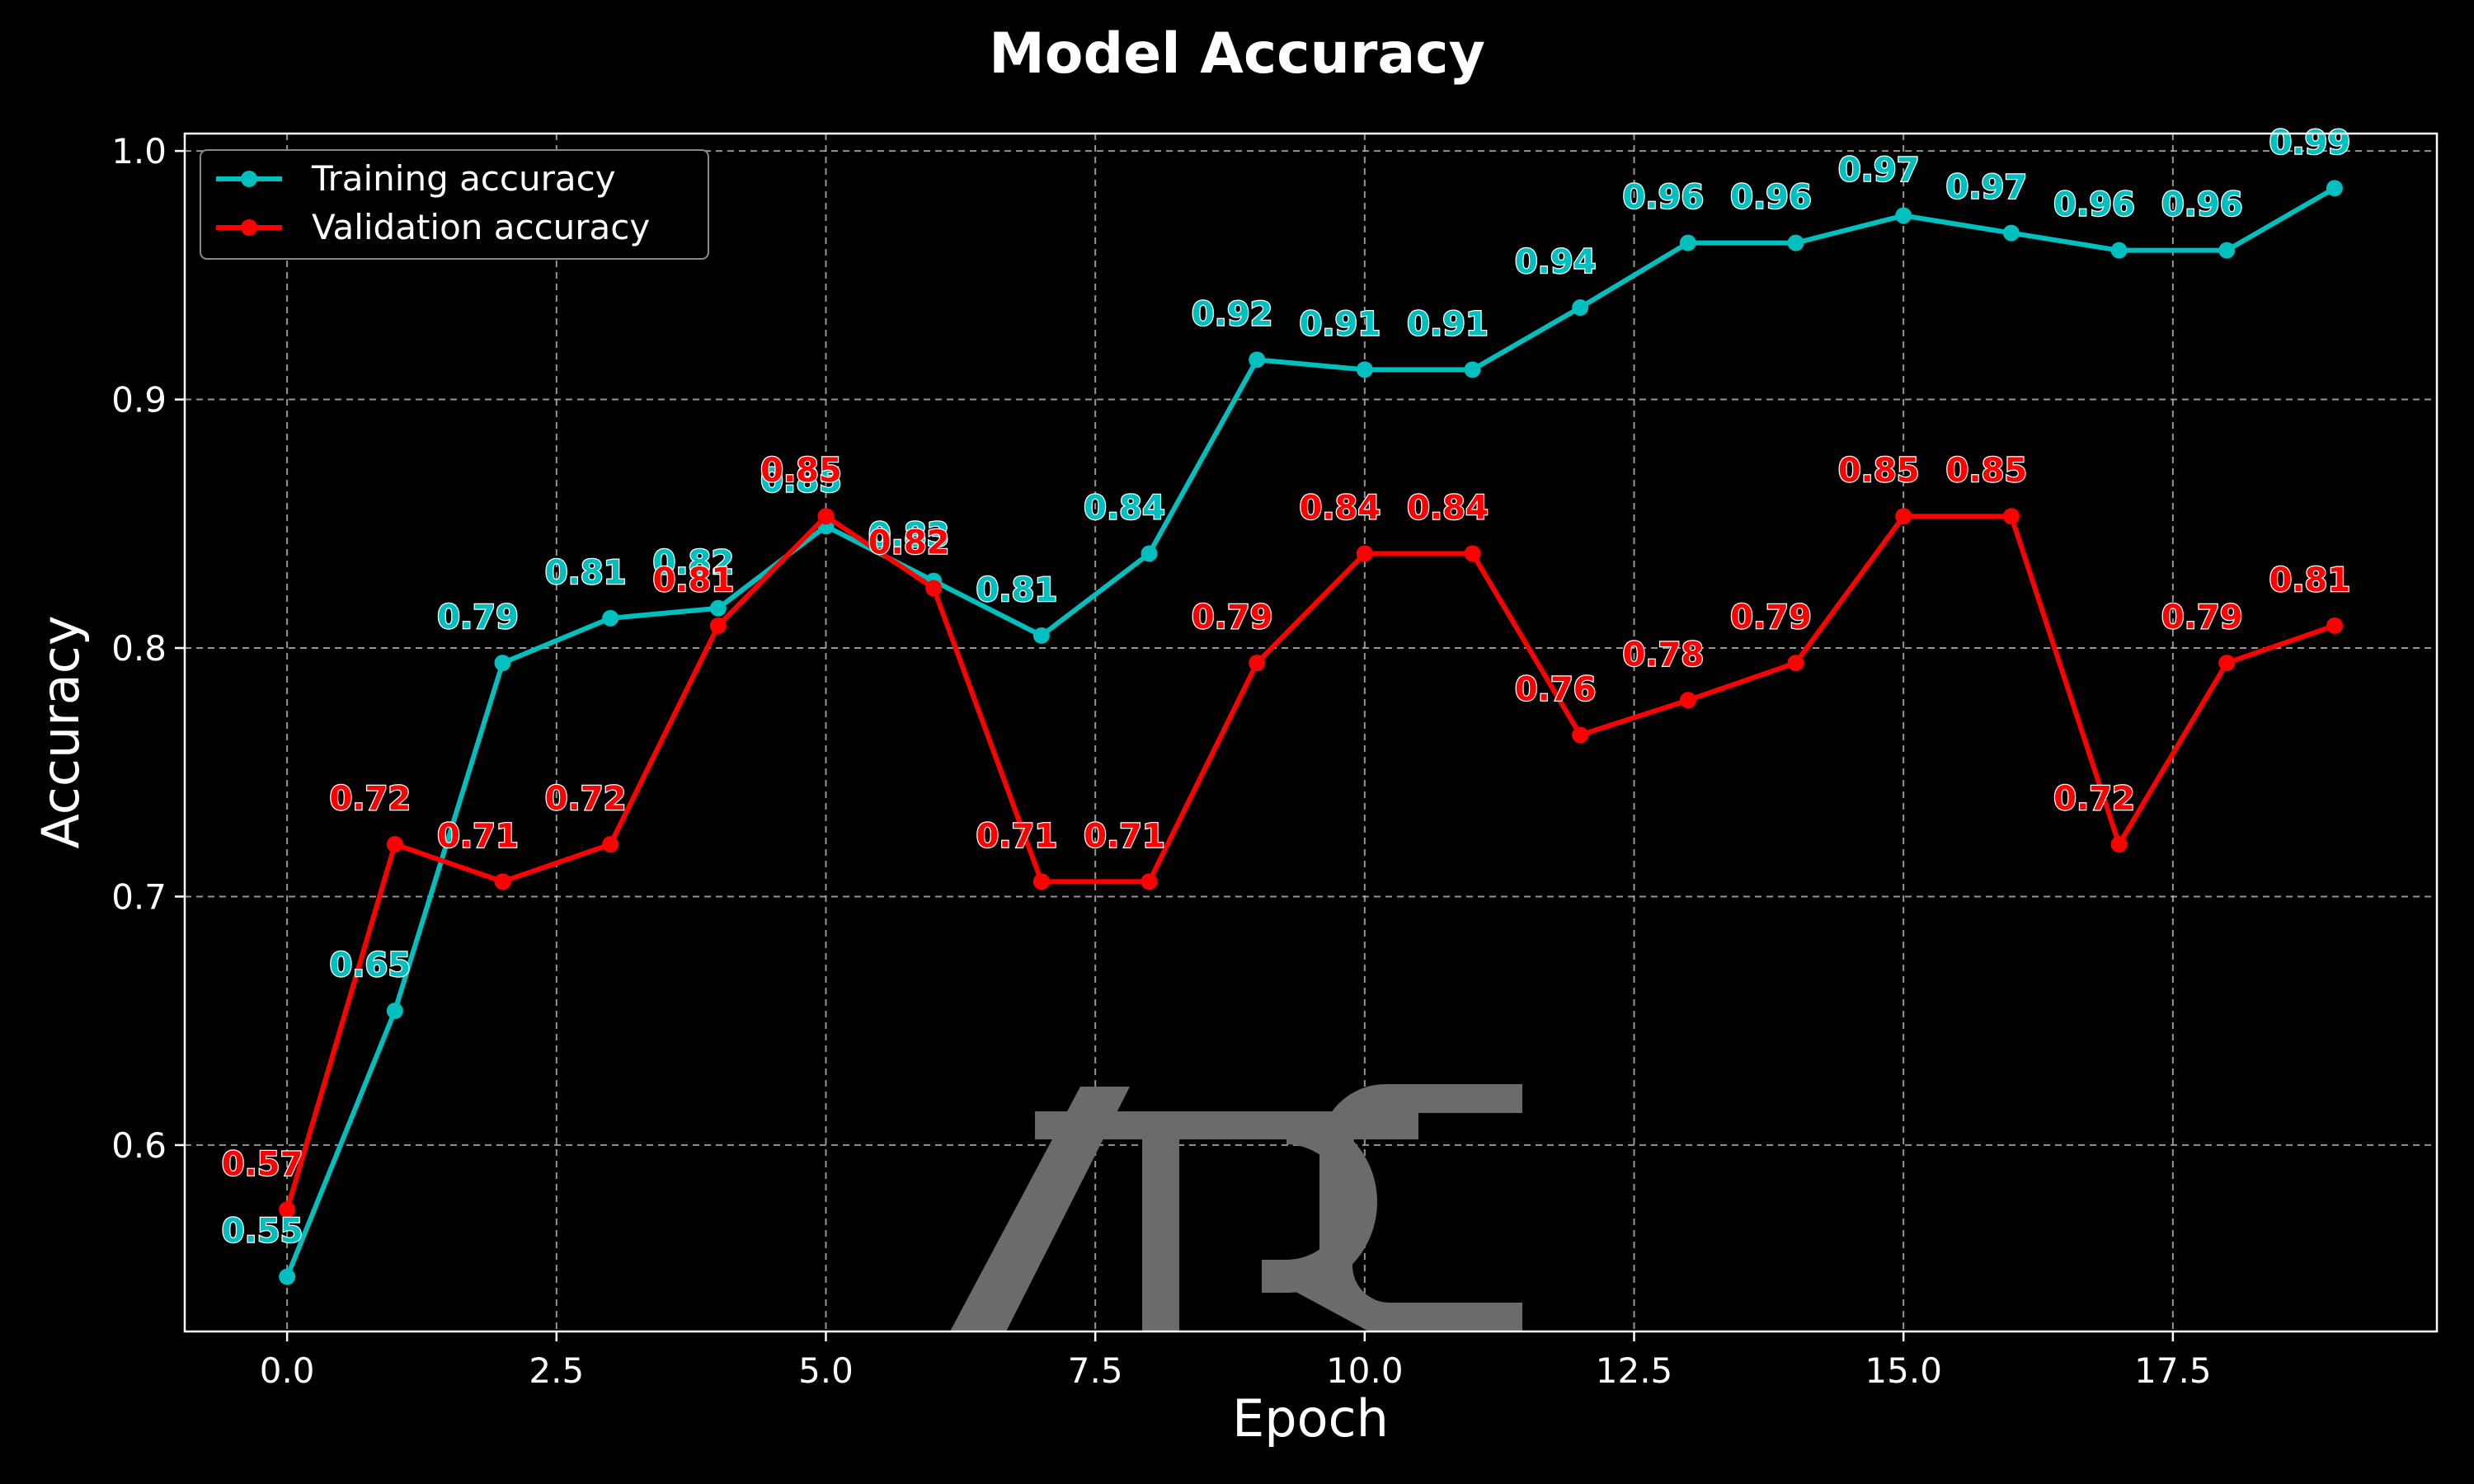 Image resolution: width=2474 pixels, height=1484 pixels. What do you see at coordinates (2310, 143) in the screenshot?
I see `data-label-training: 0.99` at bounding box center [2310, 143].